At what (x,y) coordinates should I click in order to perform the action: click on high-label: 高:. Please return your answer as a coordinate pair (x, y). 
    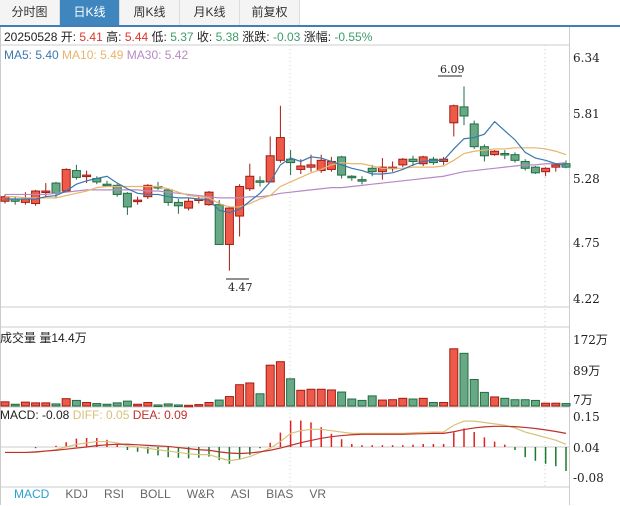
    Looking at the image, I should click on (114, 37).